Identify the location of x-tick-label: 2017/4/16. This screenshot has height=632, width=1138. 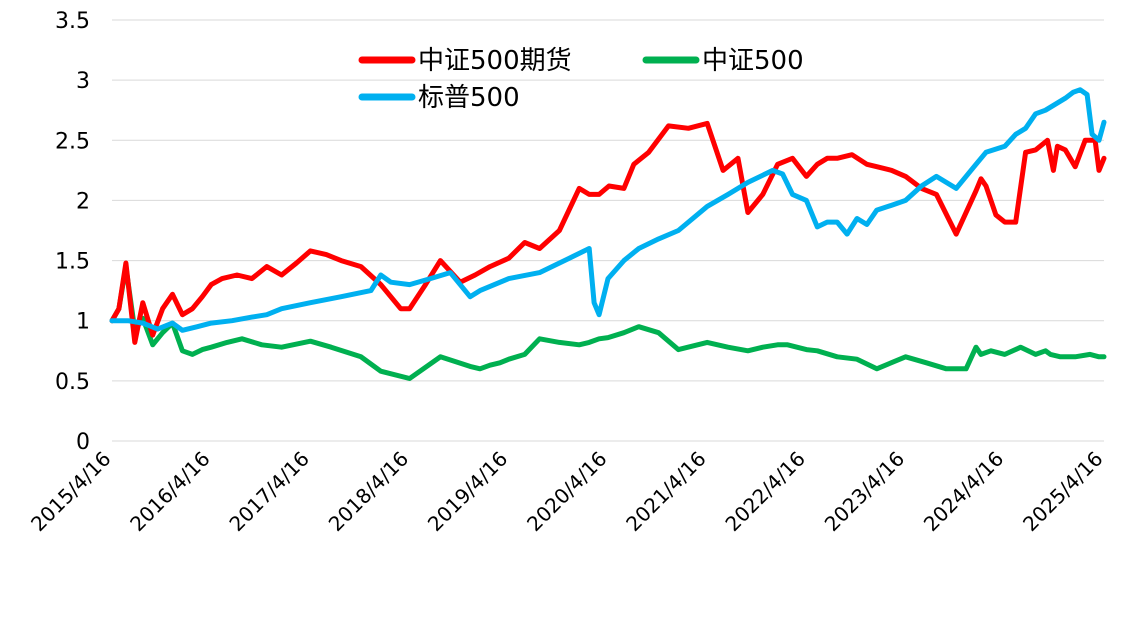
(268, 491).